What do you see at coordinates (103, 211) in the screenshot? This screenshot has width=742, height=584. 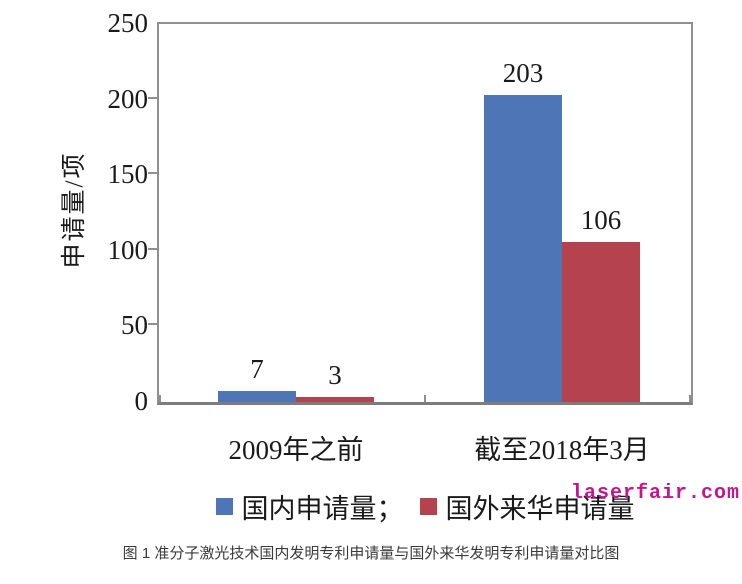 I see `y-axis-tick-labels: 0 50 100 150 200 250` at bounding box center [103, 211].